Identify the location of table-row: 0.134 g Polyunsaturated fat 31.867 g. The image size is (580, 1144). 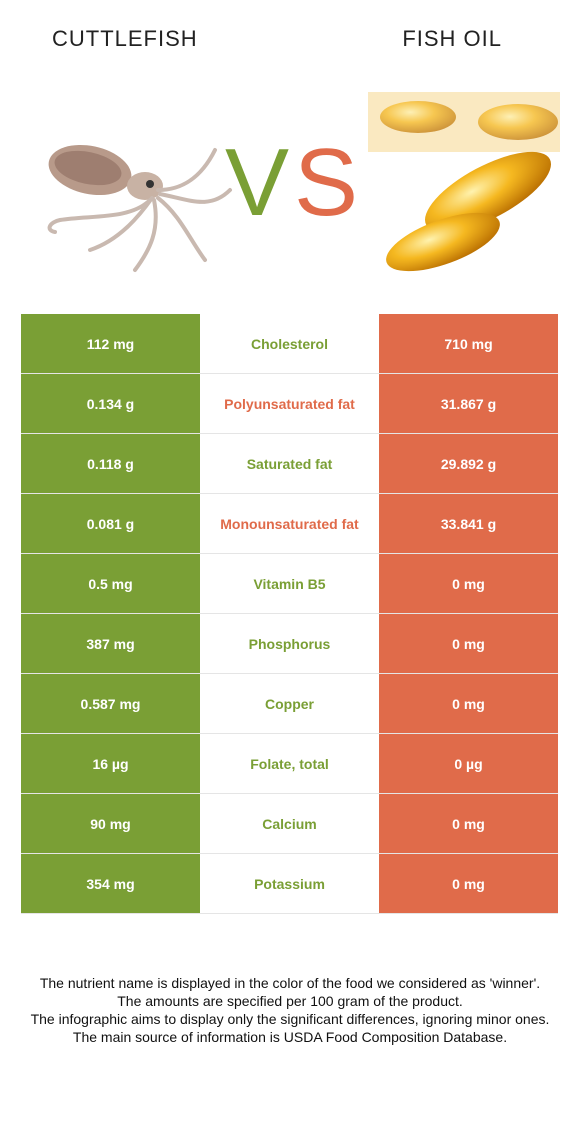
(289, 404).